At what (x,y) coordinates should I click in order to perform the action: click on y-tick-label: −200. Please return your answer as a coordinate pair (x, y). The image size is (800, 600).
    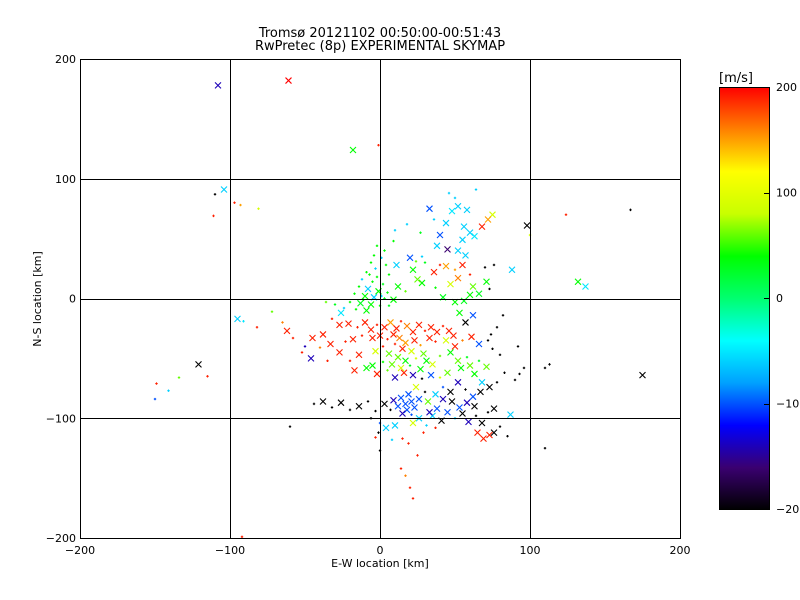
    Looking at the image, I should click on (61, 538).